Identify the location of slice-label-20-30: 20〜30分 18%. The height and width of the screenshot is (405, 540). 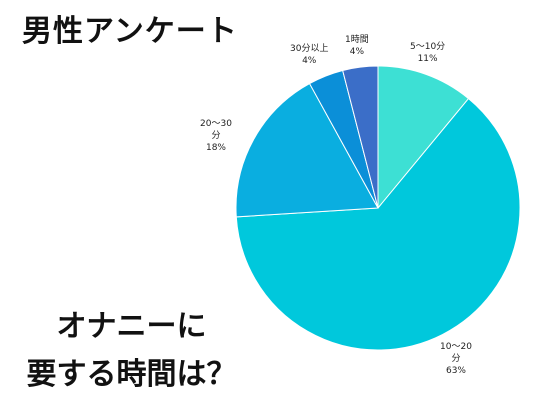
(216, 136).